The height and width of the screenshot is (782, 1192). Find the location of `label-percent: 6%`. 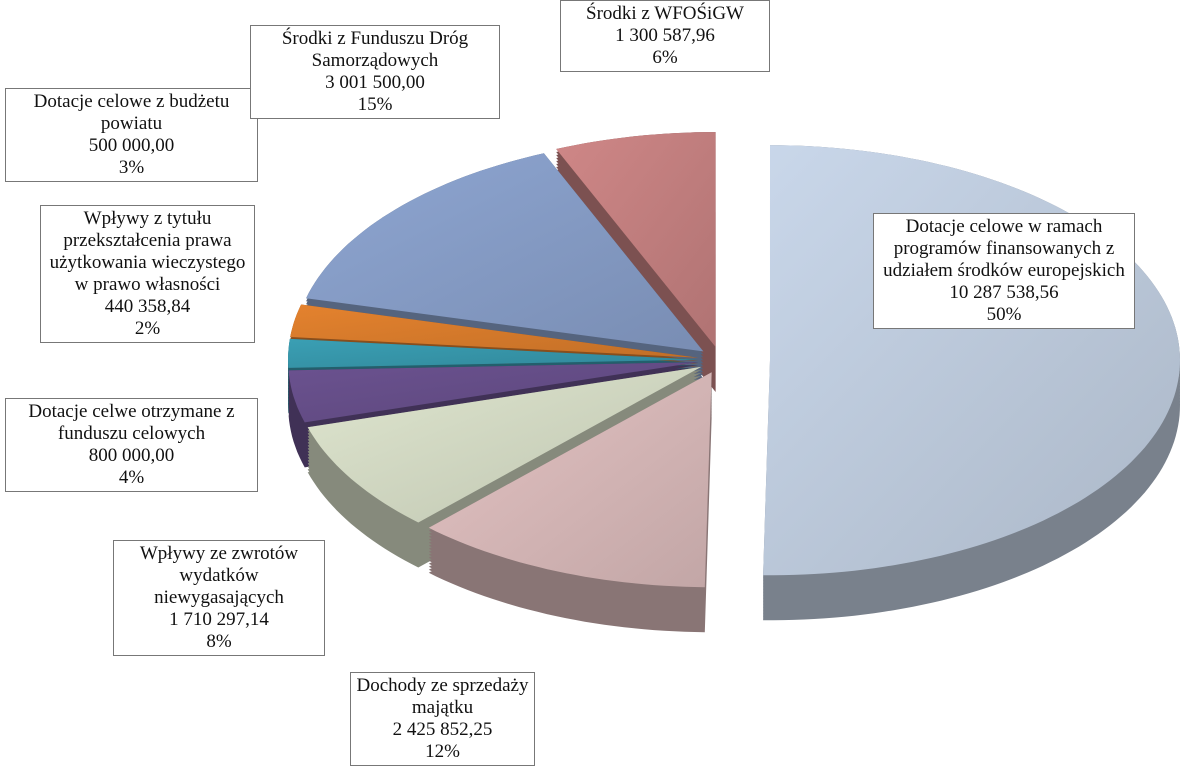

label-percent: 6% is located at coordinates (665, 57).